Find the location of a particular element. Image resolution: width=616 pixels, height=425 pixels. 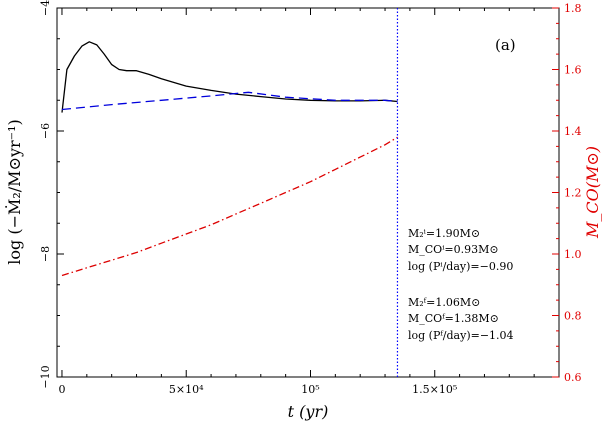

y-right-tick-label-1: 0.8 is located at coordinates (573, 316).